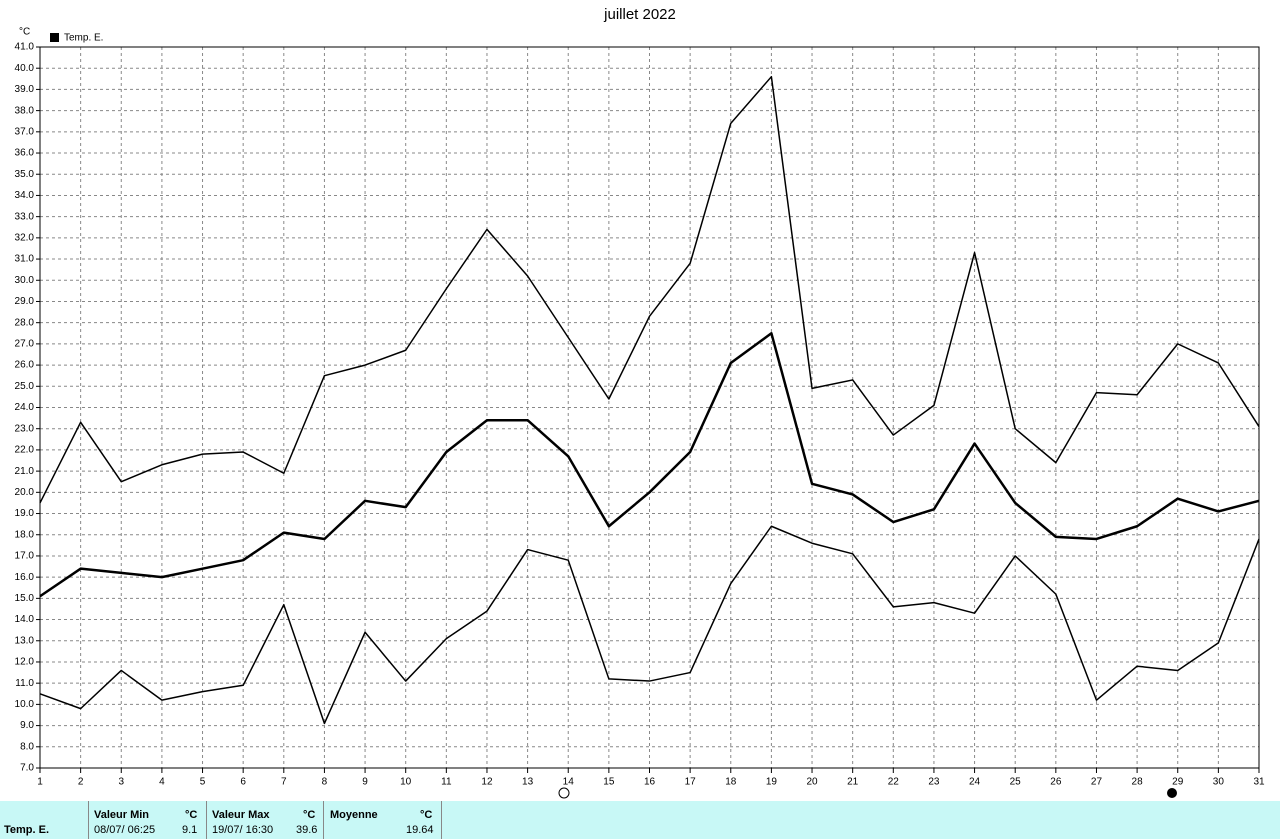 The image size is (1280, 839). I want to click on y-tick-label: 14.0, so click(25, 619).